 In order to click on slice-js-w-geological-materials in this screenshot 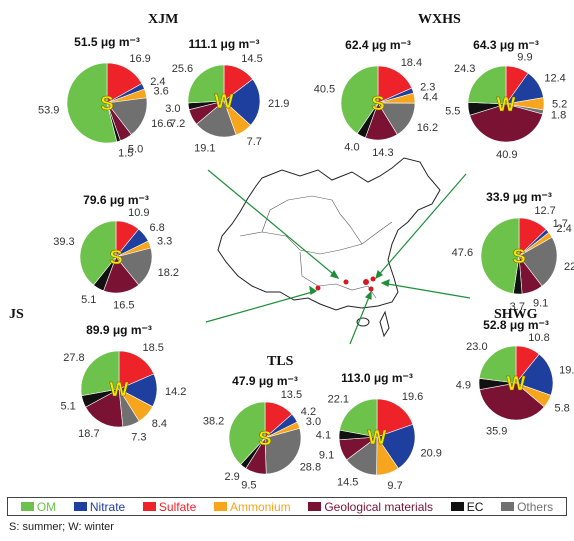, I will do `click(104, 408)`.